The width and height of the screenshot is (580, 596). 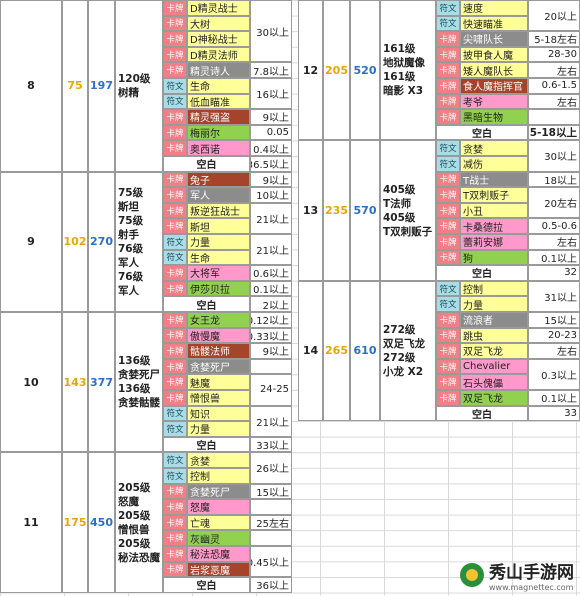 What do you see at coordinates (408, 210) in the screenshot?
I see `enemy-description: 405级 T法师 405级 T双刺贩子` at bounding box center [408, 210].